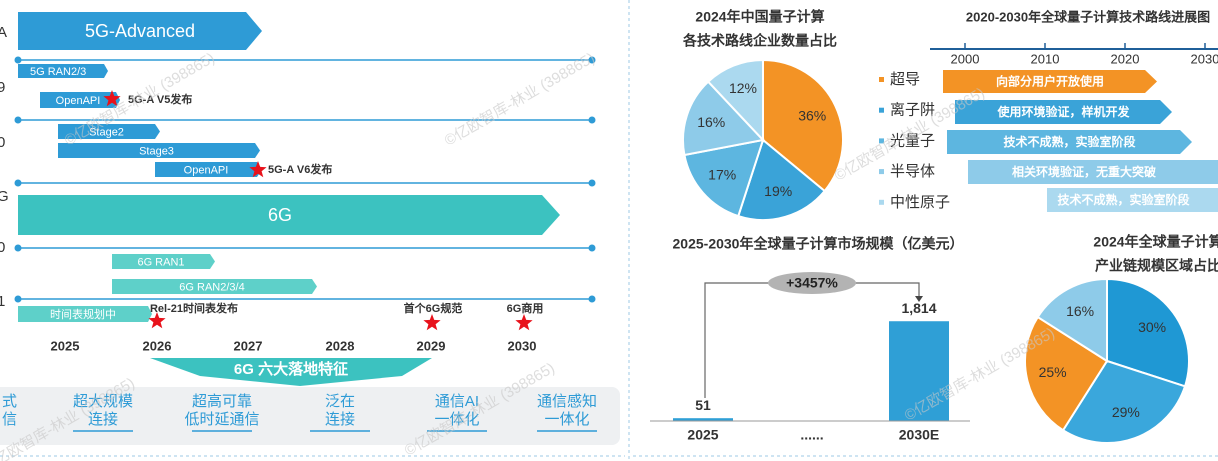 This screenshot has height=461, width=1218. What do you see at coordinates (65, 345) in the screenshot?
I see `year-label: 2025` at bounding box center [65, 345].